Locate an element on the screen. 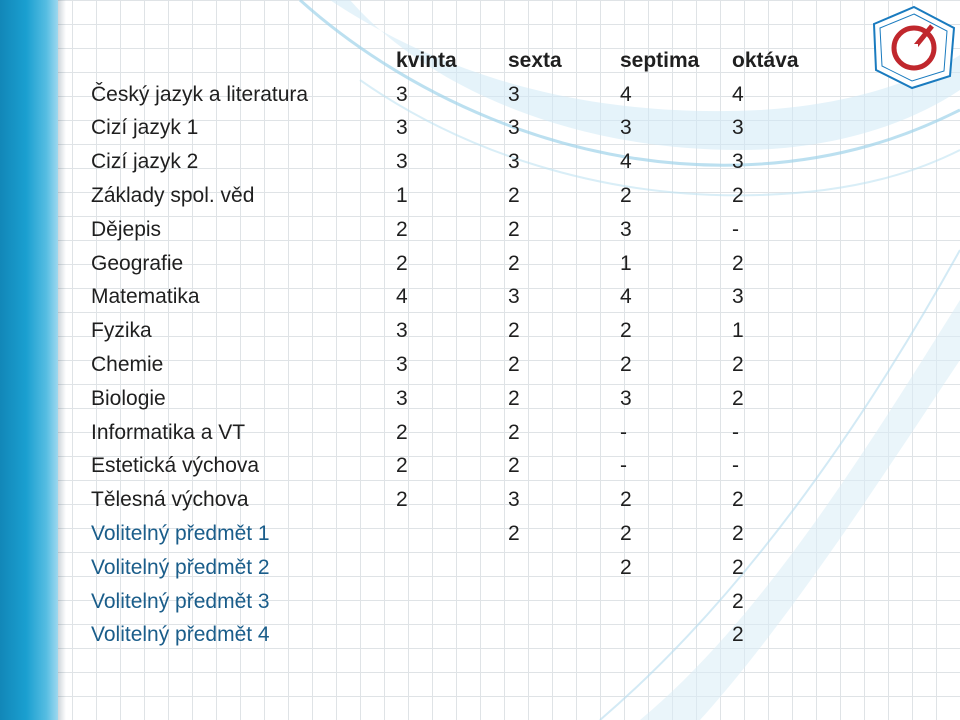  subject-name: Biologie is located at coordinates (128, 398).